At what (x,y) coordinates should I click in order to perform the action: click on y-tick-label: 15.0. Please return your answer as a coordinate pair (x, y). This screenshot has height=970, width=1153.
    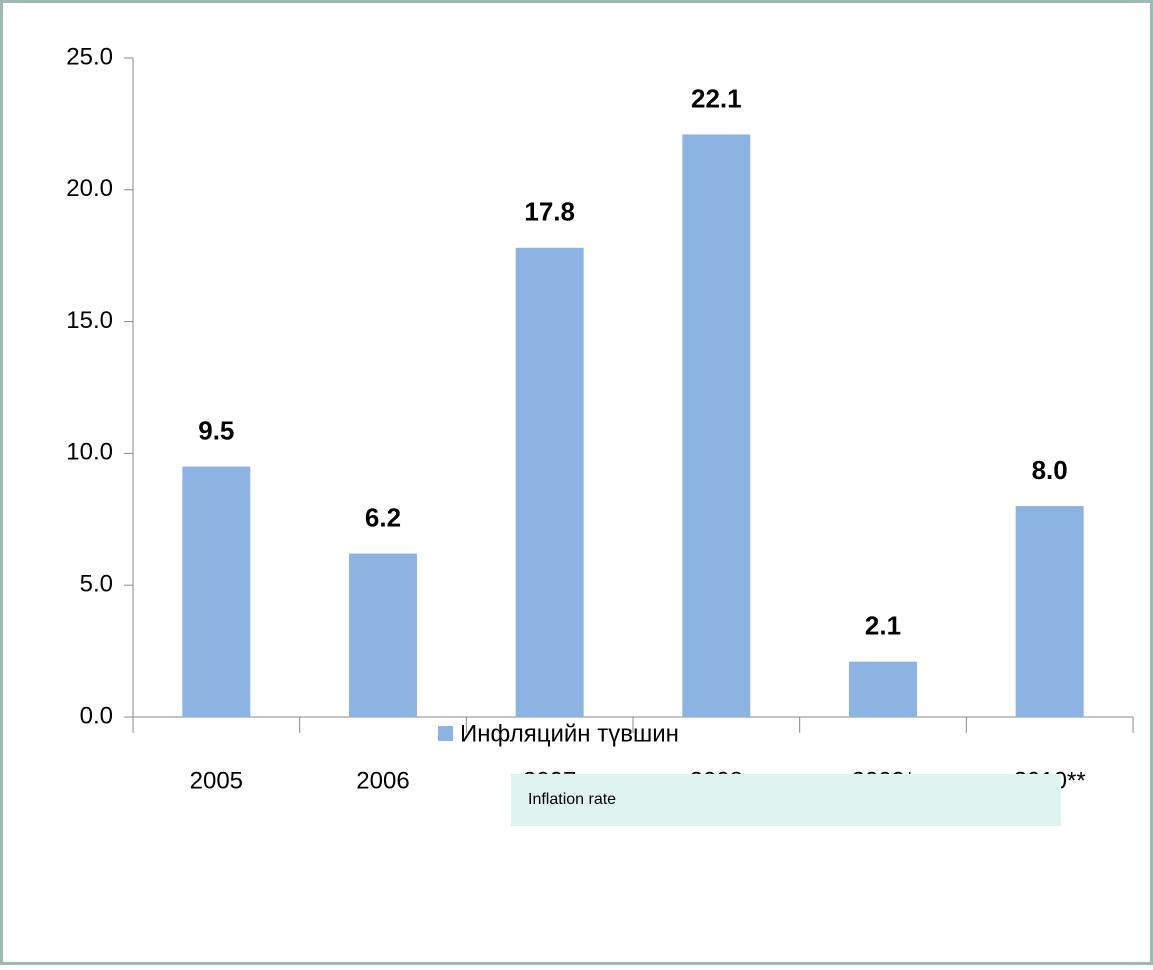
    Looking at the image, I should click on (89, 320).